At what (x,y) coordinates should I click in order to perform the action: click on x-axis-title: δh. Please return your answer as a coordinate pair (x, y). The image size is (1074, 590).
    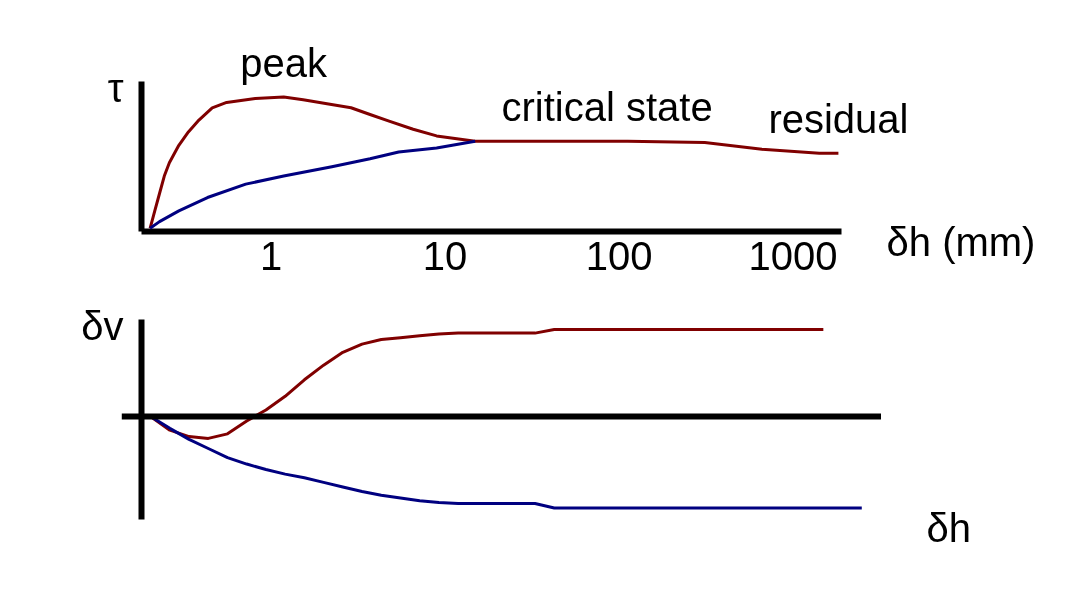
    Looking at the image, I should click on (949, 527).